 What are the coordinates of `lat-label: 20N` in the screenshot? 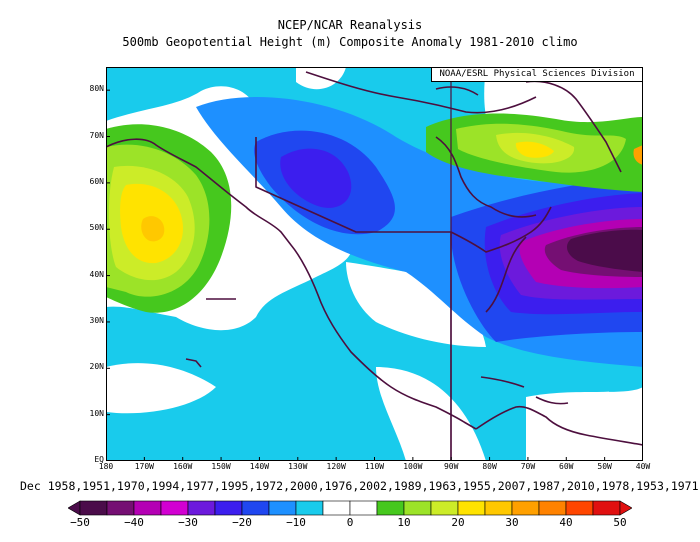 It's located at (96, 367).